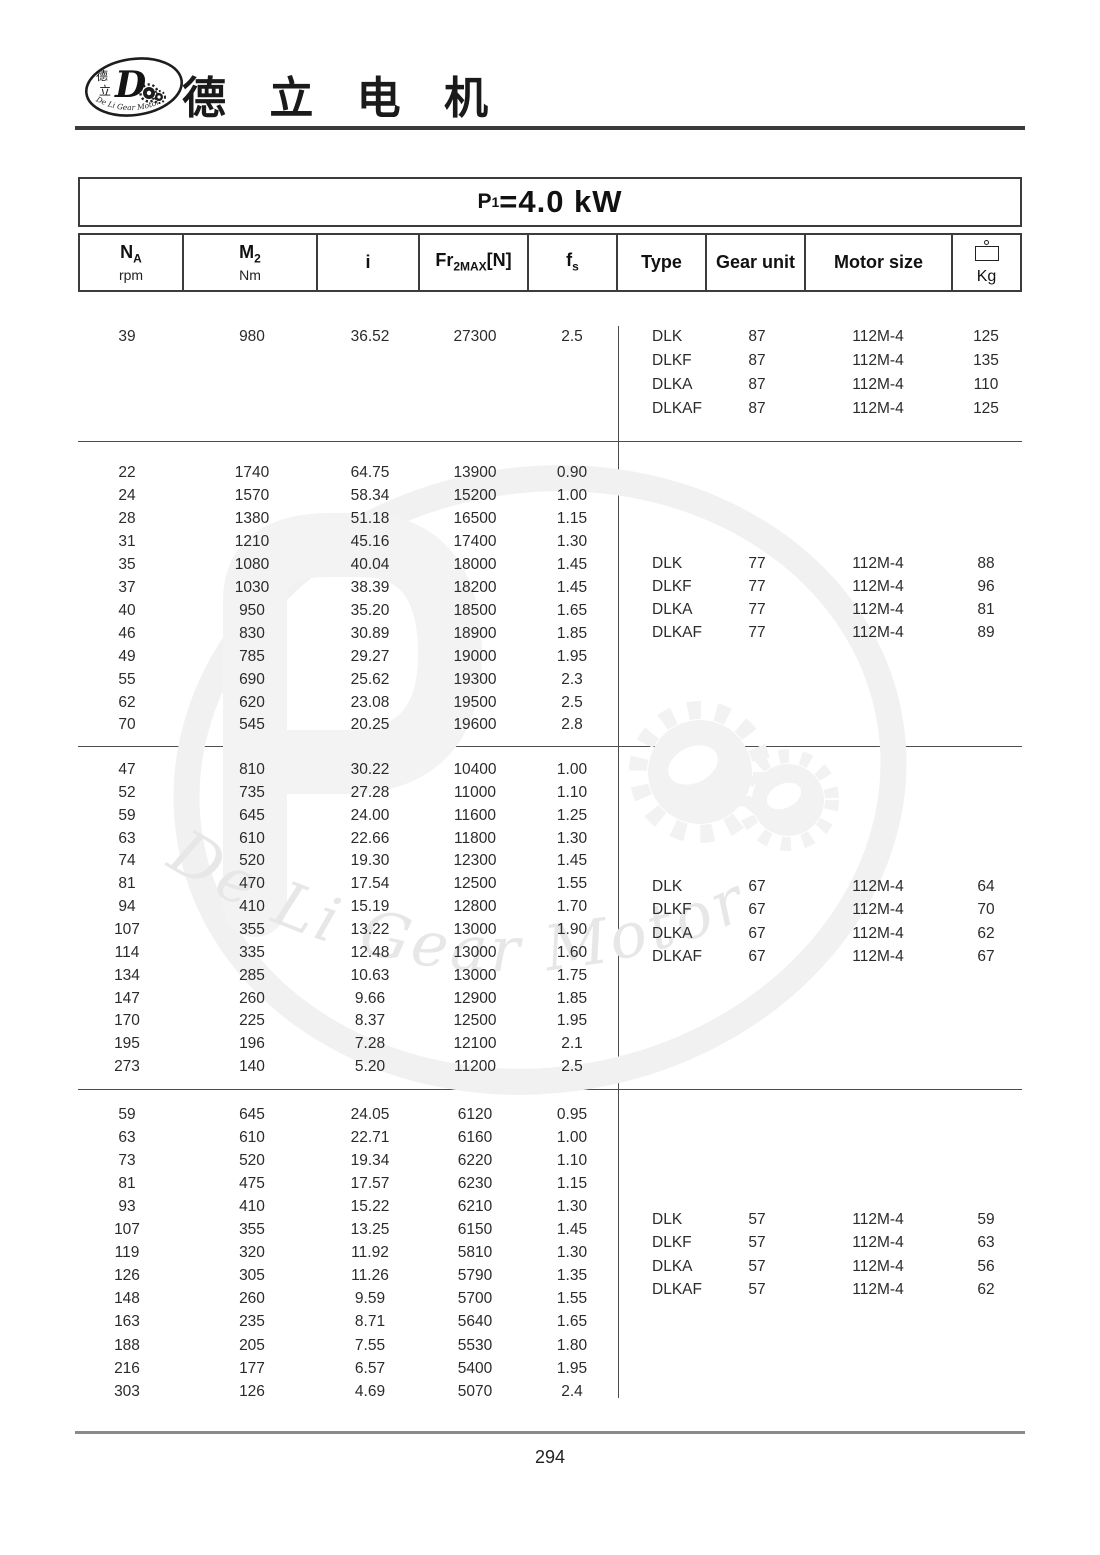  Describe the element at coordinates (986, 563) in the screenshot. I see `cell-weight-kg: 88` at that location.